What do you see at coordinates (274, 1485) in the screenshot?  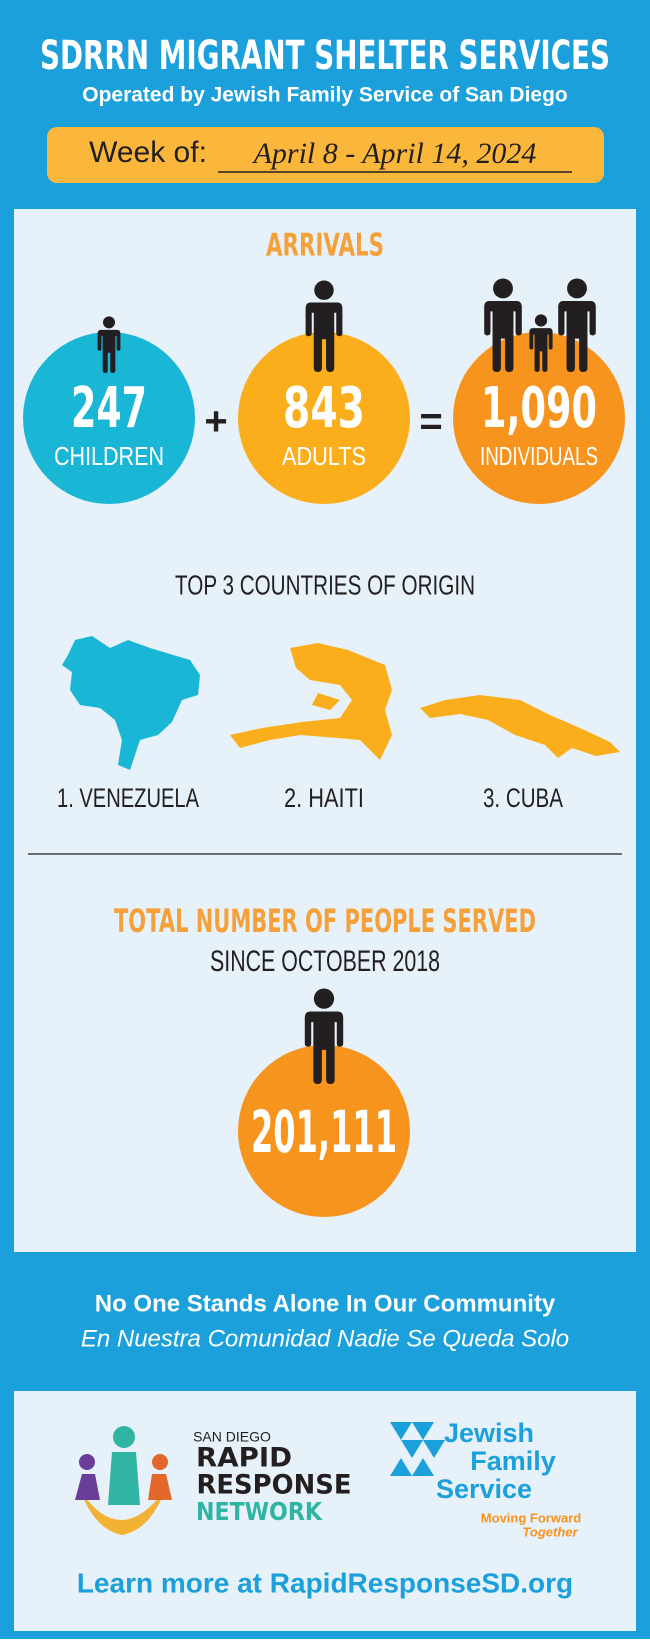 I see `rrn-logo-text: RESPONSE` at bounding box center [274, 1485].